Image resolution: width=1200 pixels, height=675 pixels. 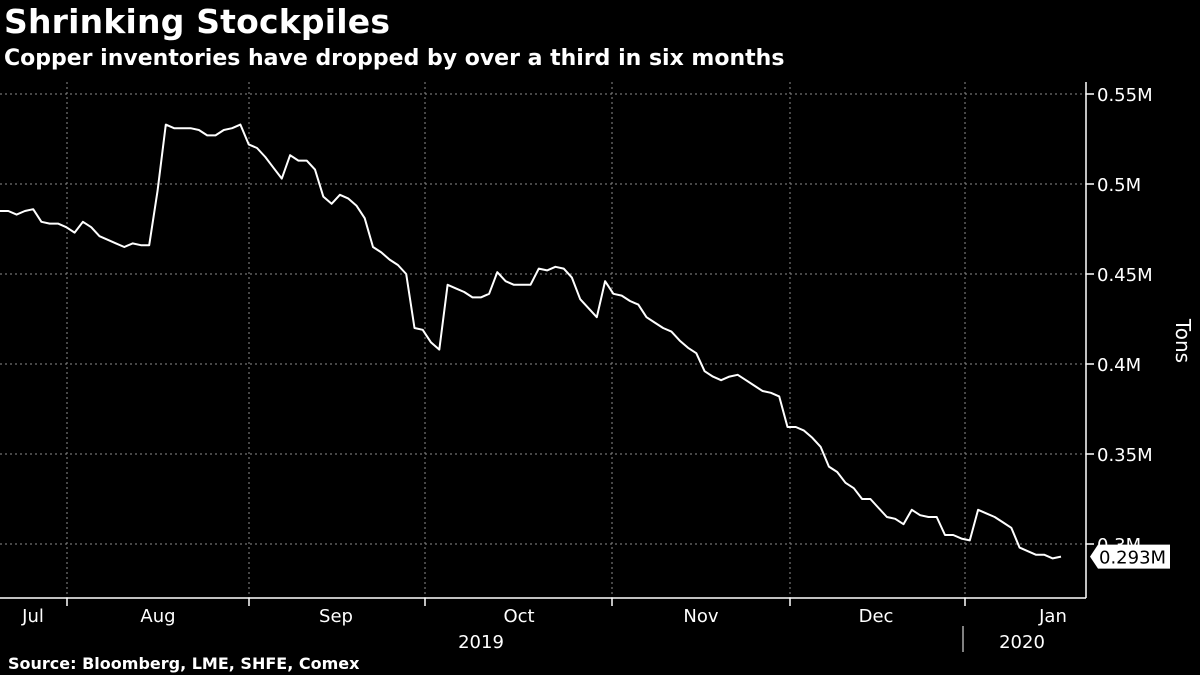 I want to click on x-tick-label: Sep, so click(x=336, y=616).